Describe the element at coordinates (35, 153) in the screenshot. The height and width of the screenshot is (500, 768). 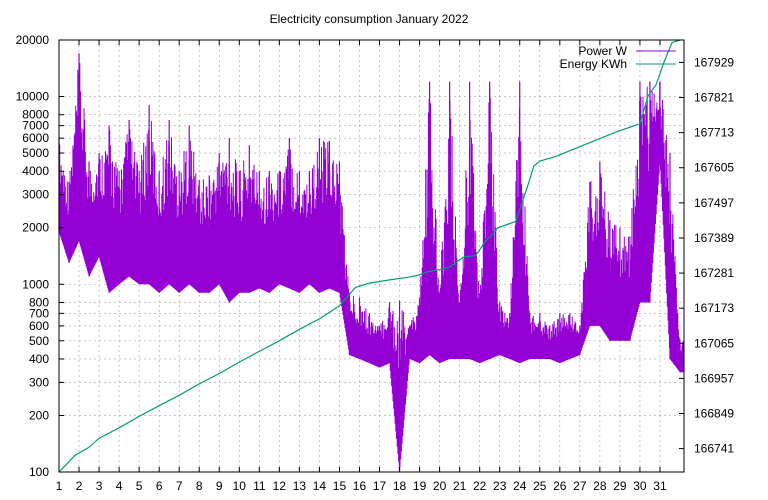
I see `y-tick-label: 5000` at that location.